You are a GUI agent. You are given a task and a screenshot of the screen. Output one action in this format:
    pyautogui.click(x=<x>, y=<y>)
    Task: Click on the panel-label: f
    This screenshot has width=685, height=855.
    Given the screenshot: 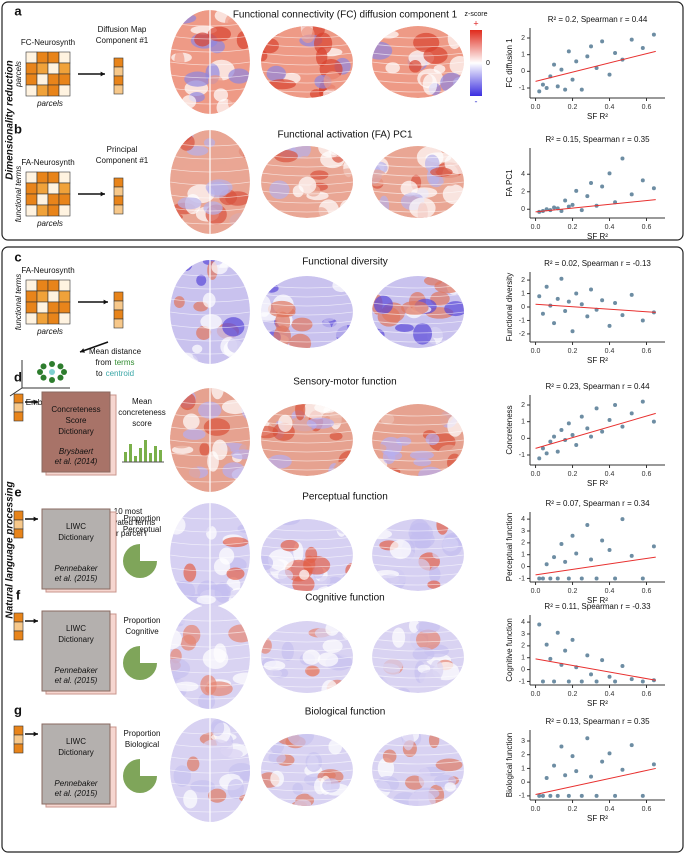 What is the action you would take?
    pyautogui.click(x=18, y=594)
    